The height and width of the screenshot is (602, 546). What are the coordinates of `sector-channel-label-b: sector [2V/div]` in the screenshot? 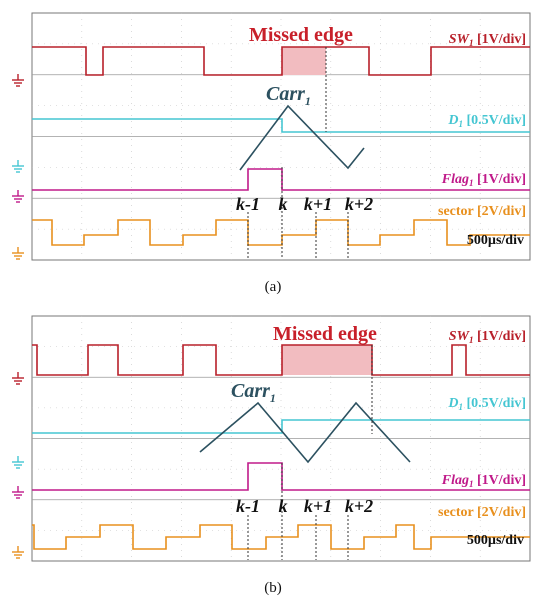 It's located at (482, 512).